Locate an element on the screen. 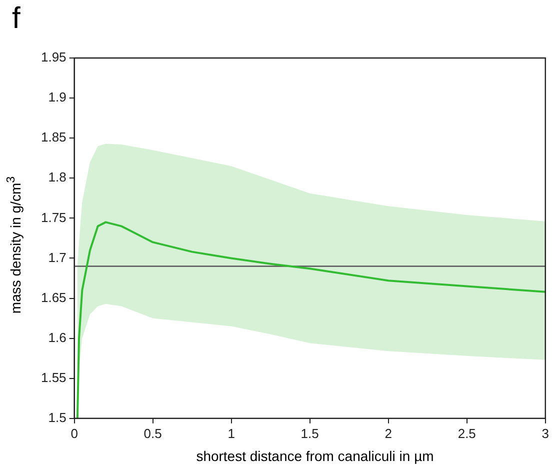  text: f is located at coordinates (16, 19).